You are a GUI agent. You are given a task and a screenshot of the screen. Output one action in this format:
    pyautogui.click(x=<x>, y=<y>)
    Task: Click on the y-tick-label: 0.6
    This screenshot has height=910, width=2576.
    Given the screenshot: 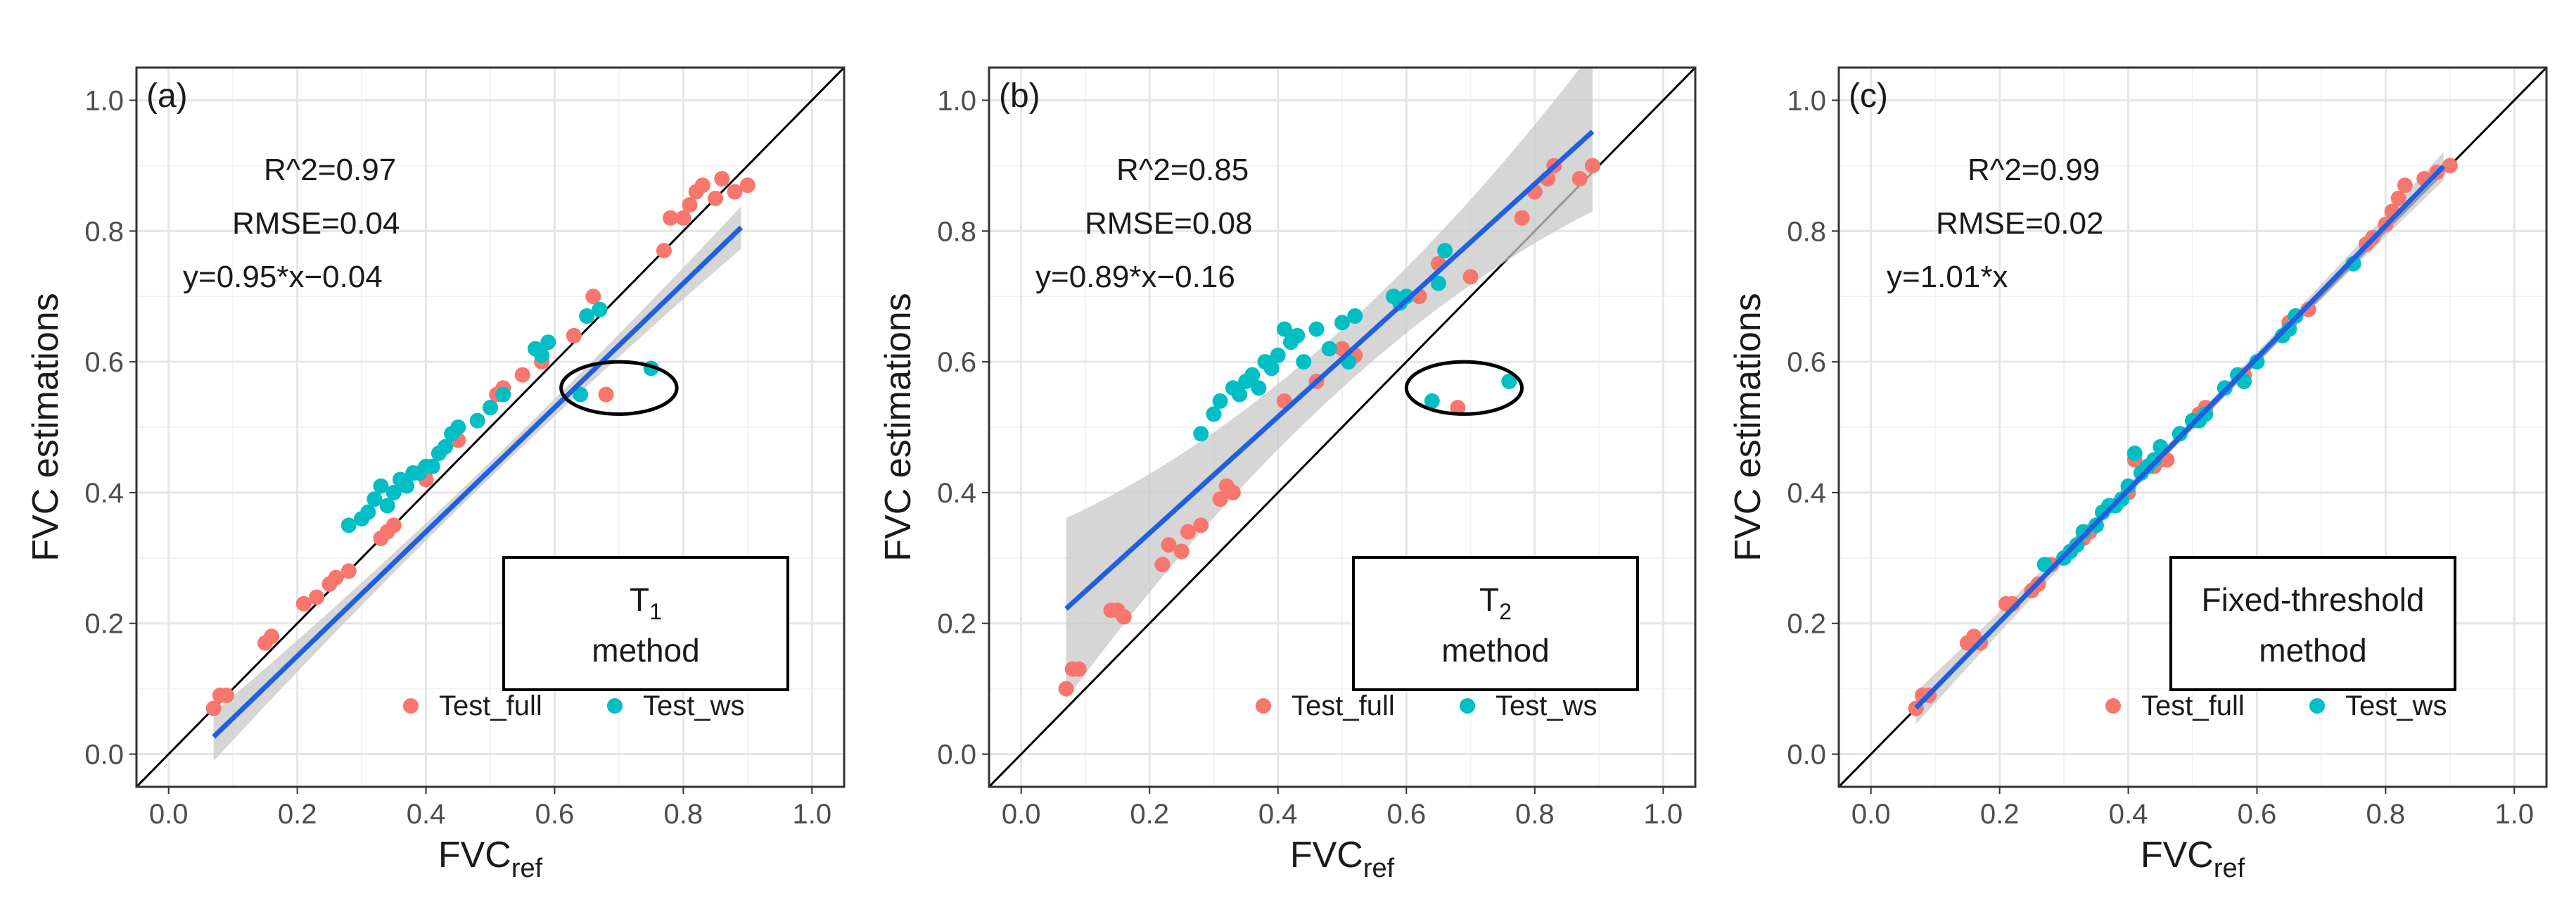 What is the action you would take?
    pyautogui.click(x=1806, y=362)
    